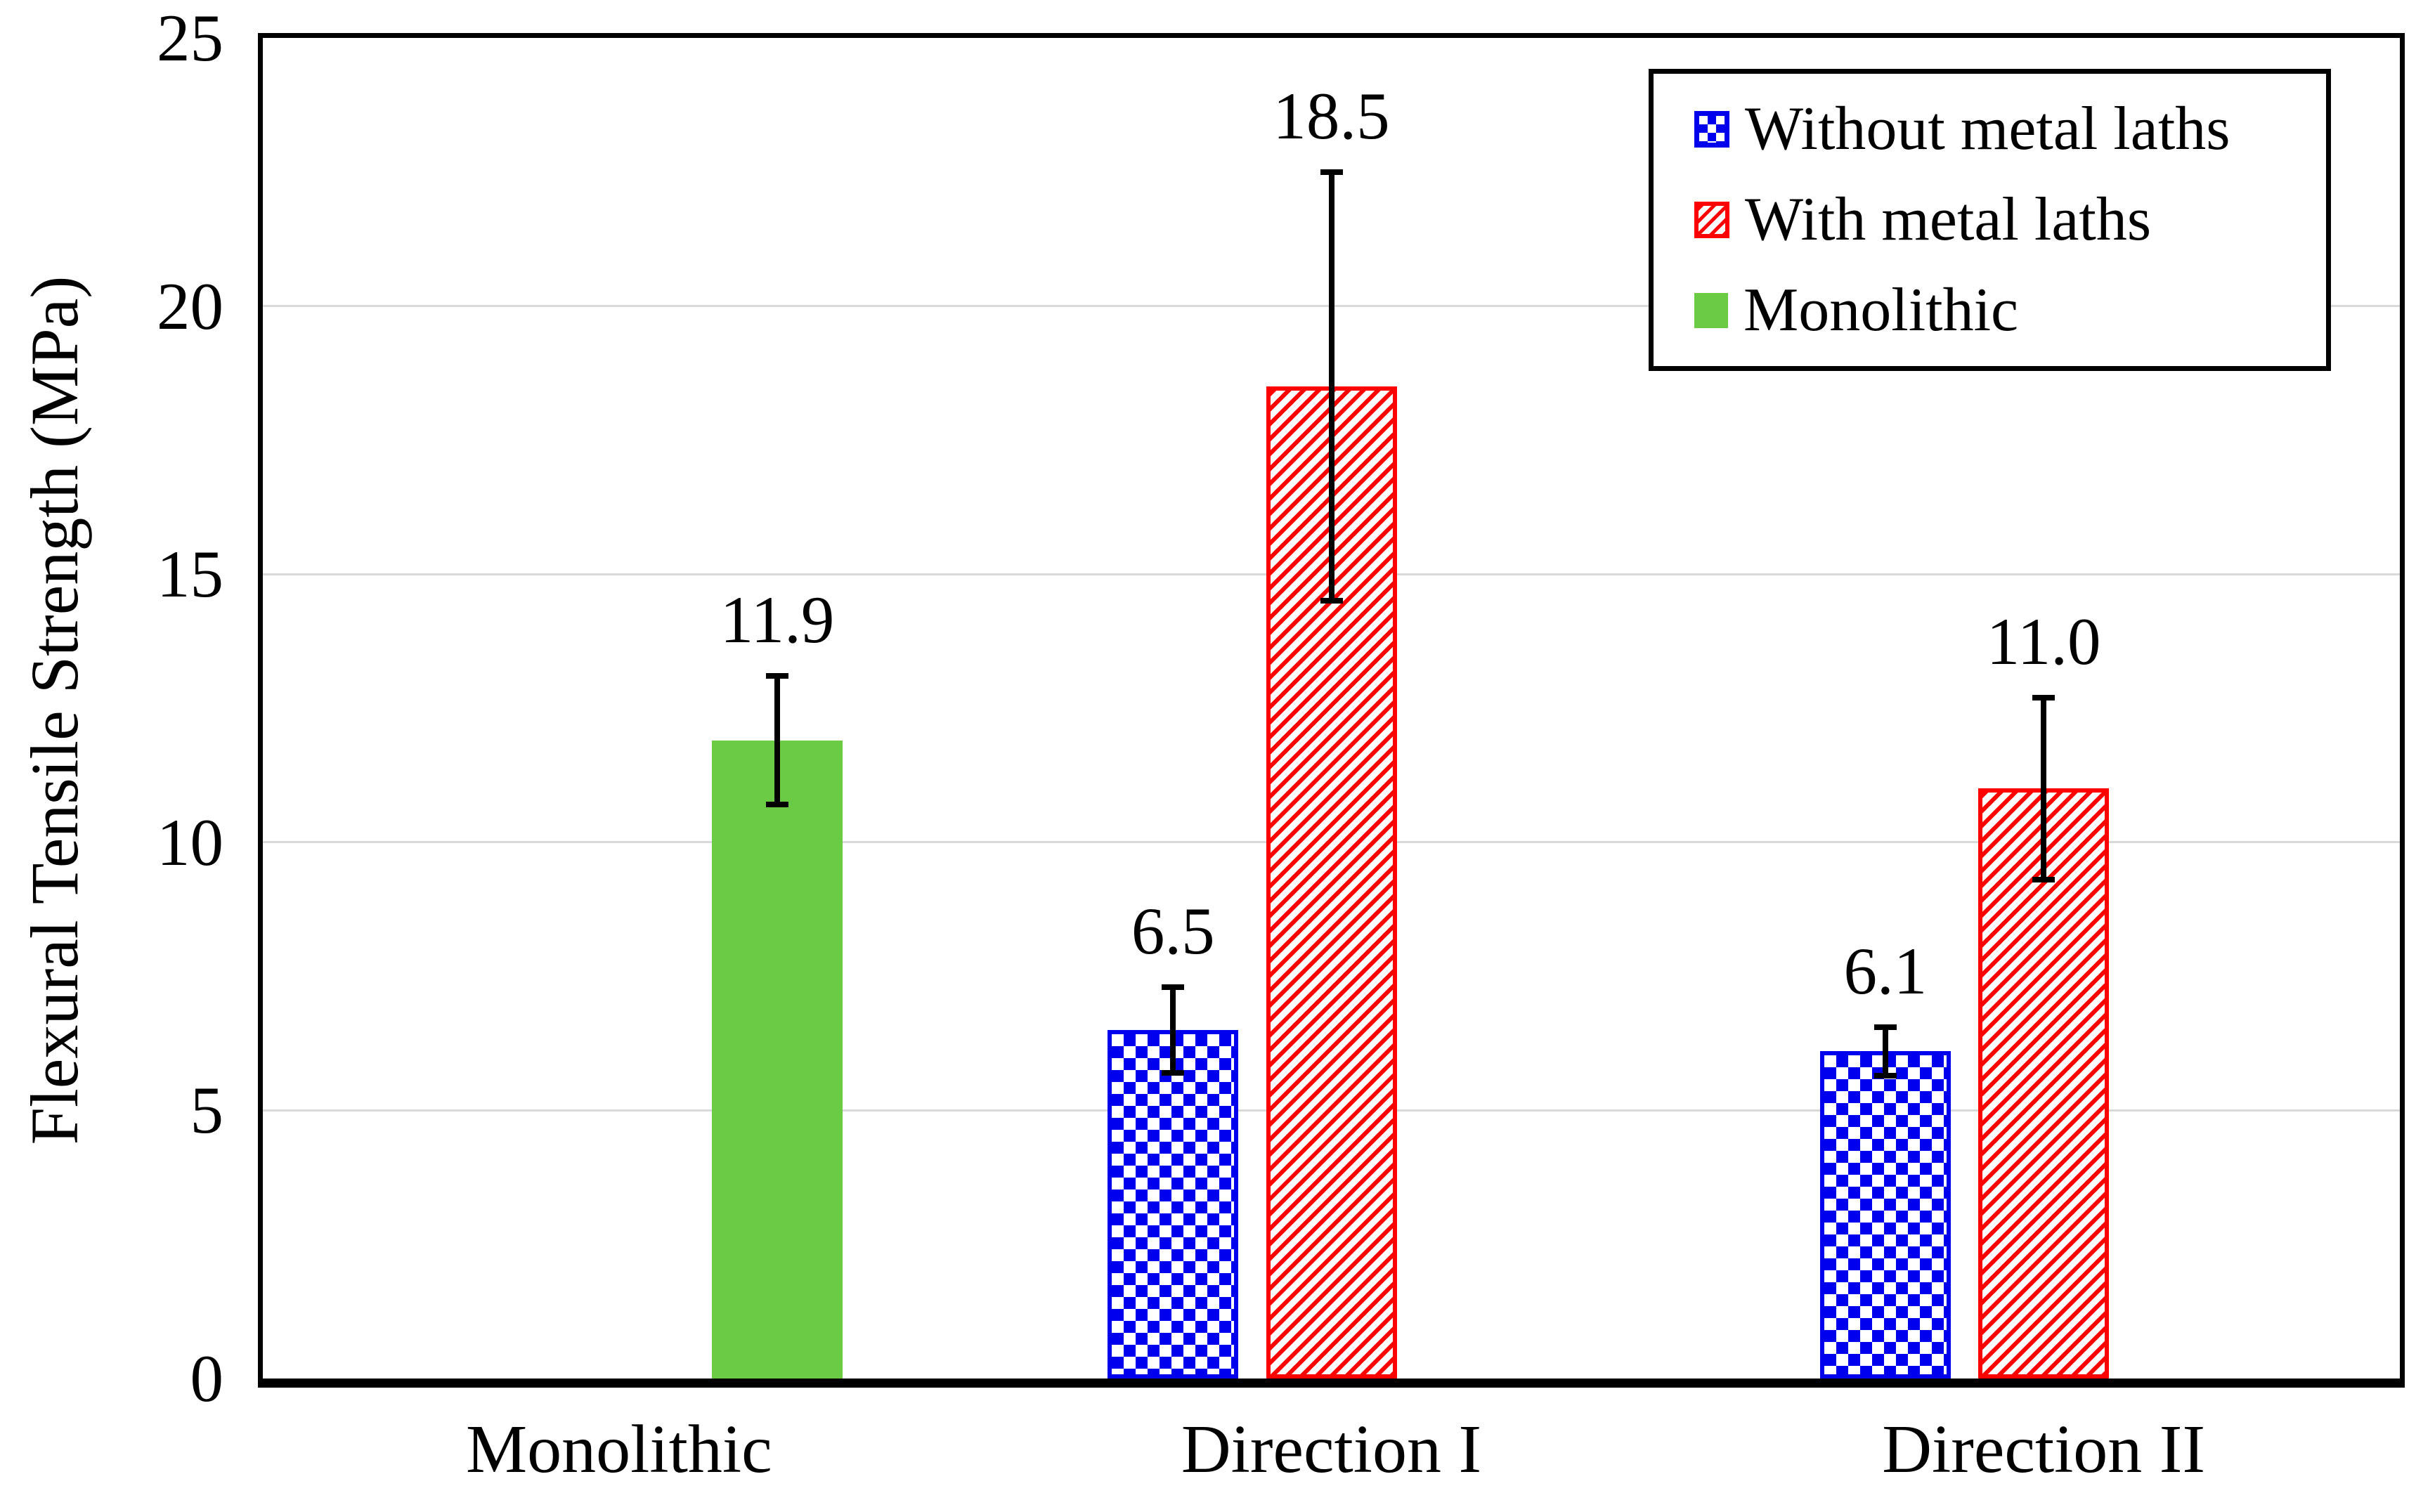 The height and width of the screenshot is (1512, 2416). What do you see at coordinates (2043, 880) in the screenshot?
I see `error-cap-bottom-direction-ii-with-metal-laths` at bounding box center [2043, 880].